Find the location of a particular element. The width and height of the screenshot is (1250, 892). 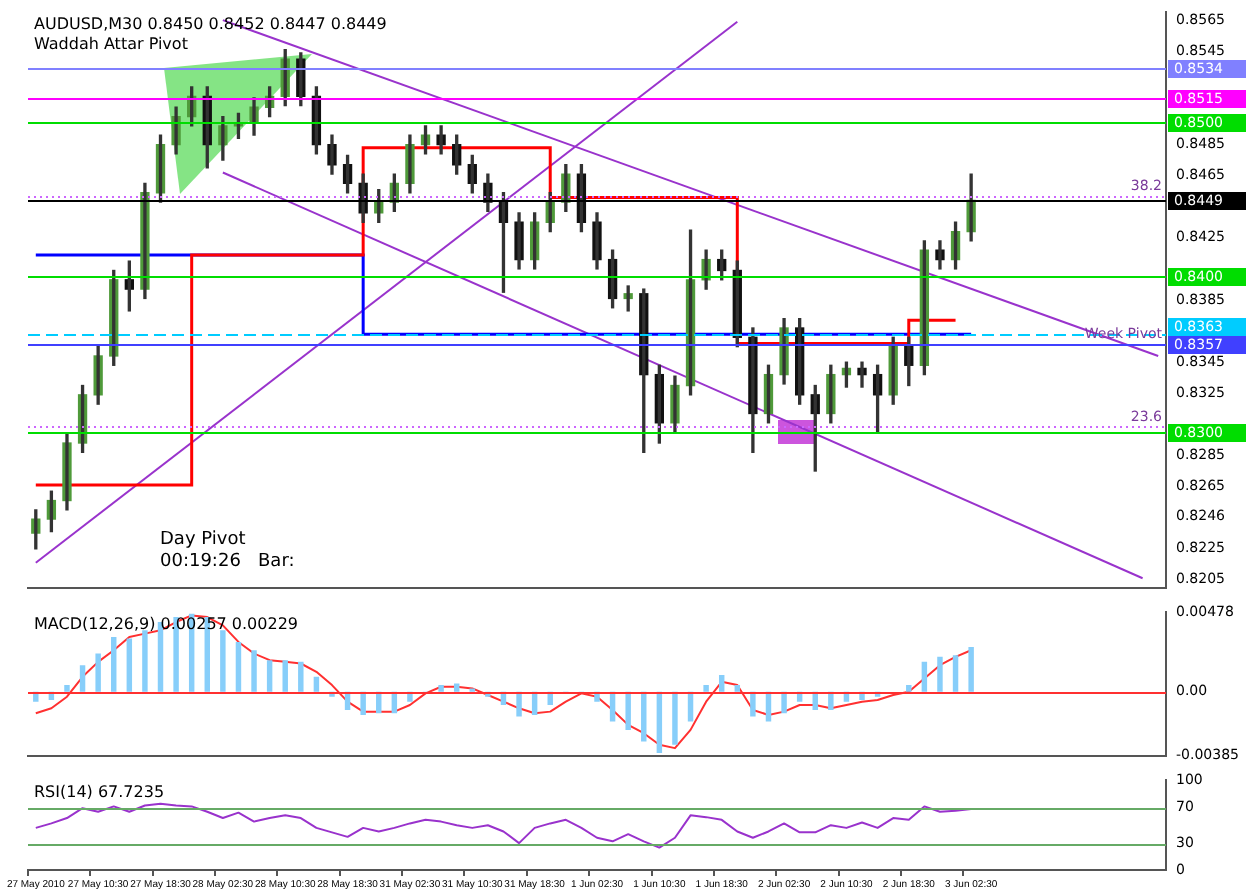

text: Waddah Attar Pivot is located at coordinates (111, 43).